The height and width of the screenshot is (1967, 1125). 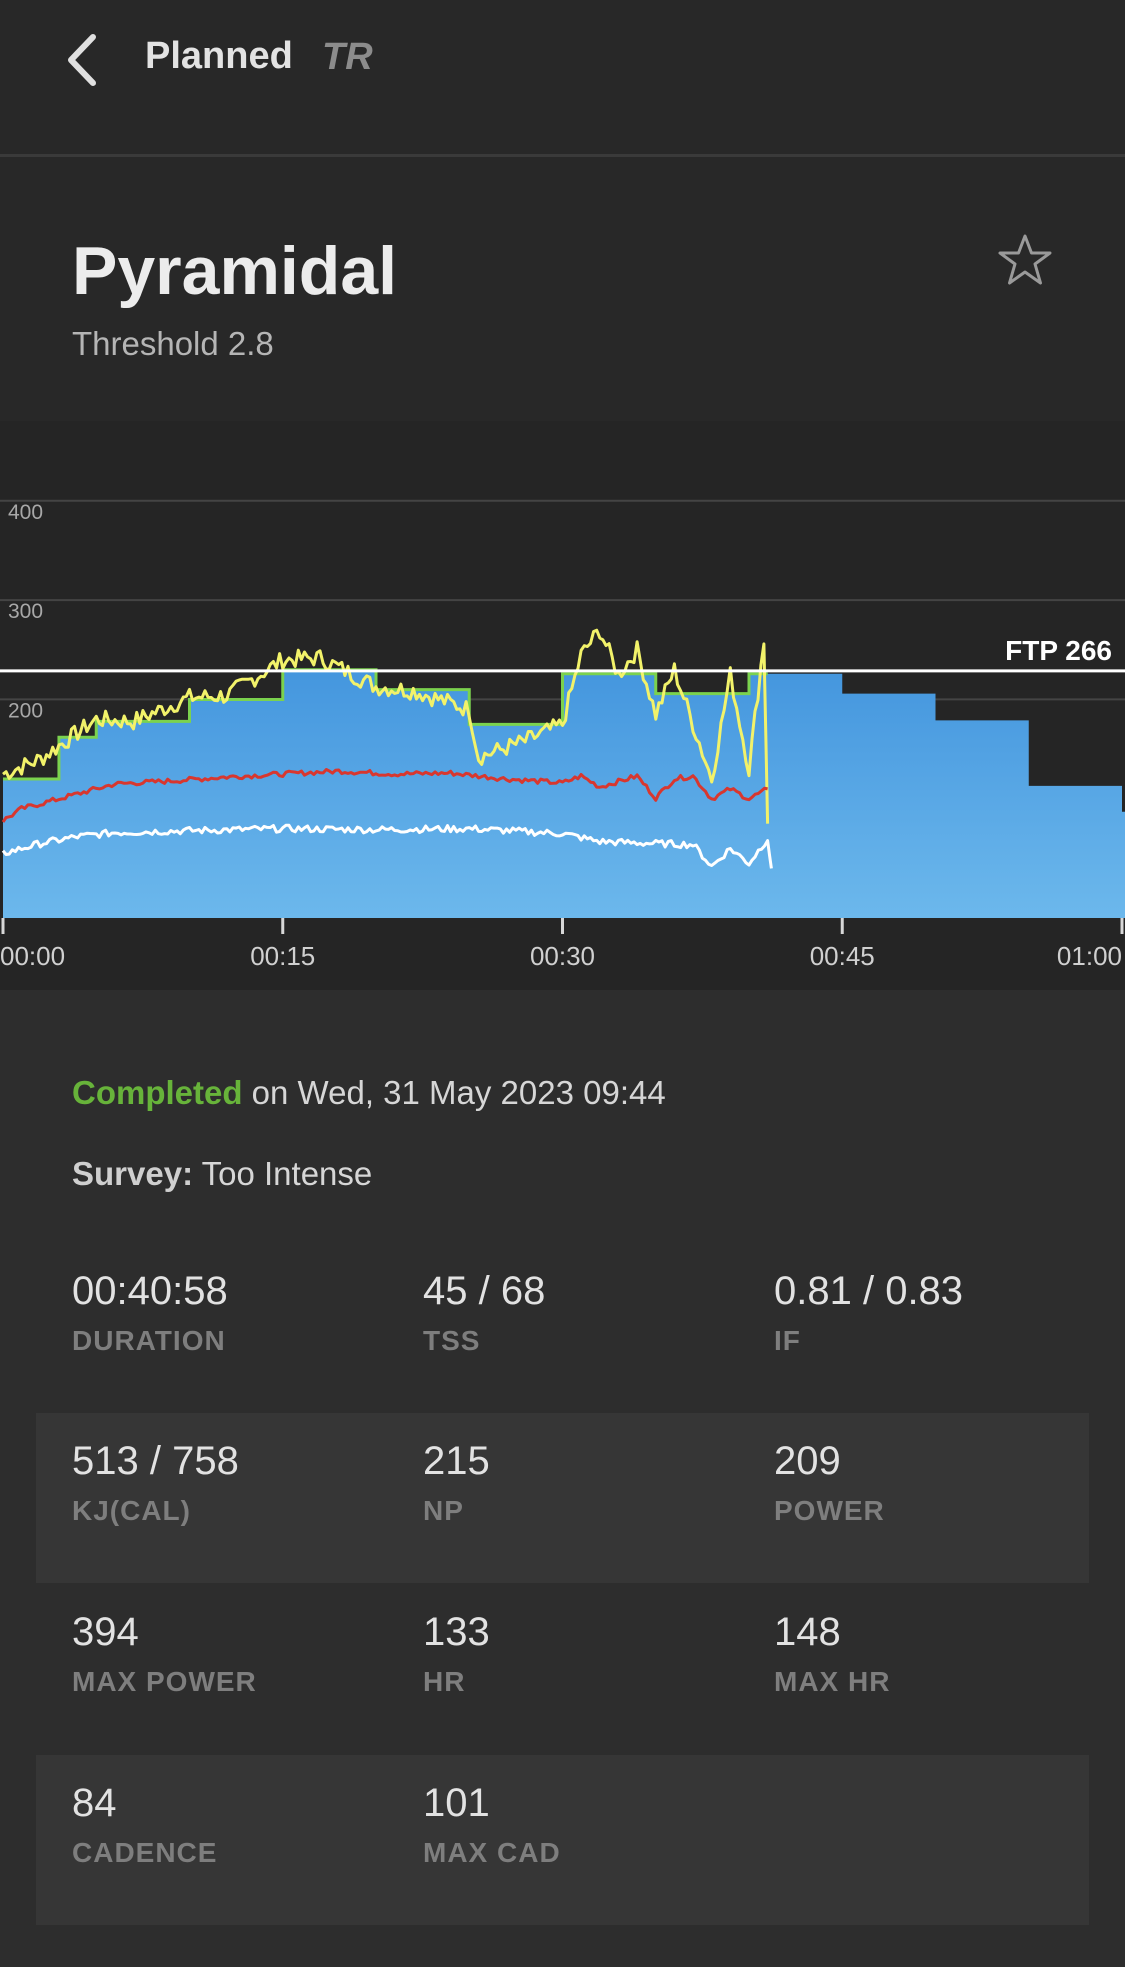 I want to click on trainerroad-logo: TR, so click(x=347, y=56).